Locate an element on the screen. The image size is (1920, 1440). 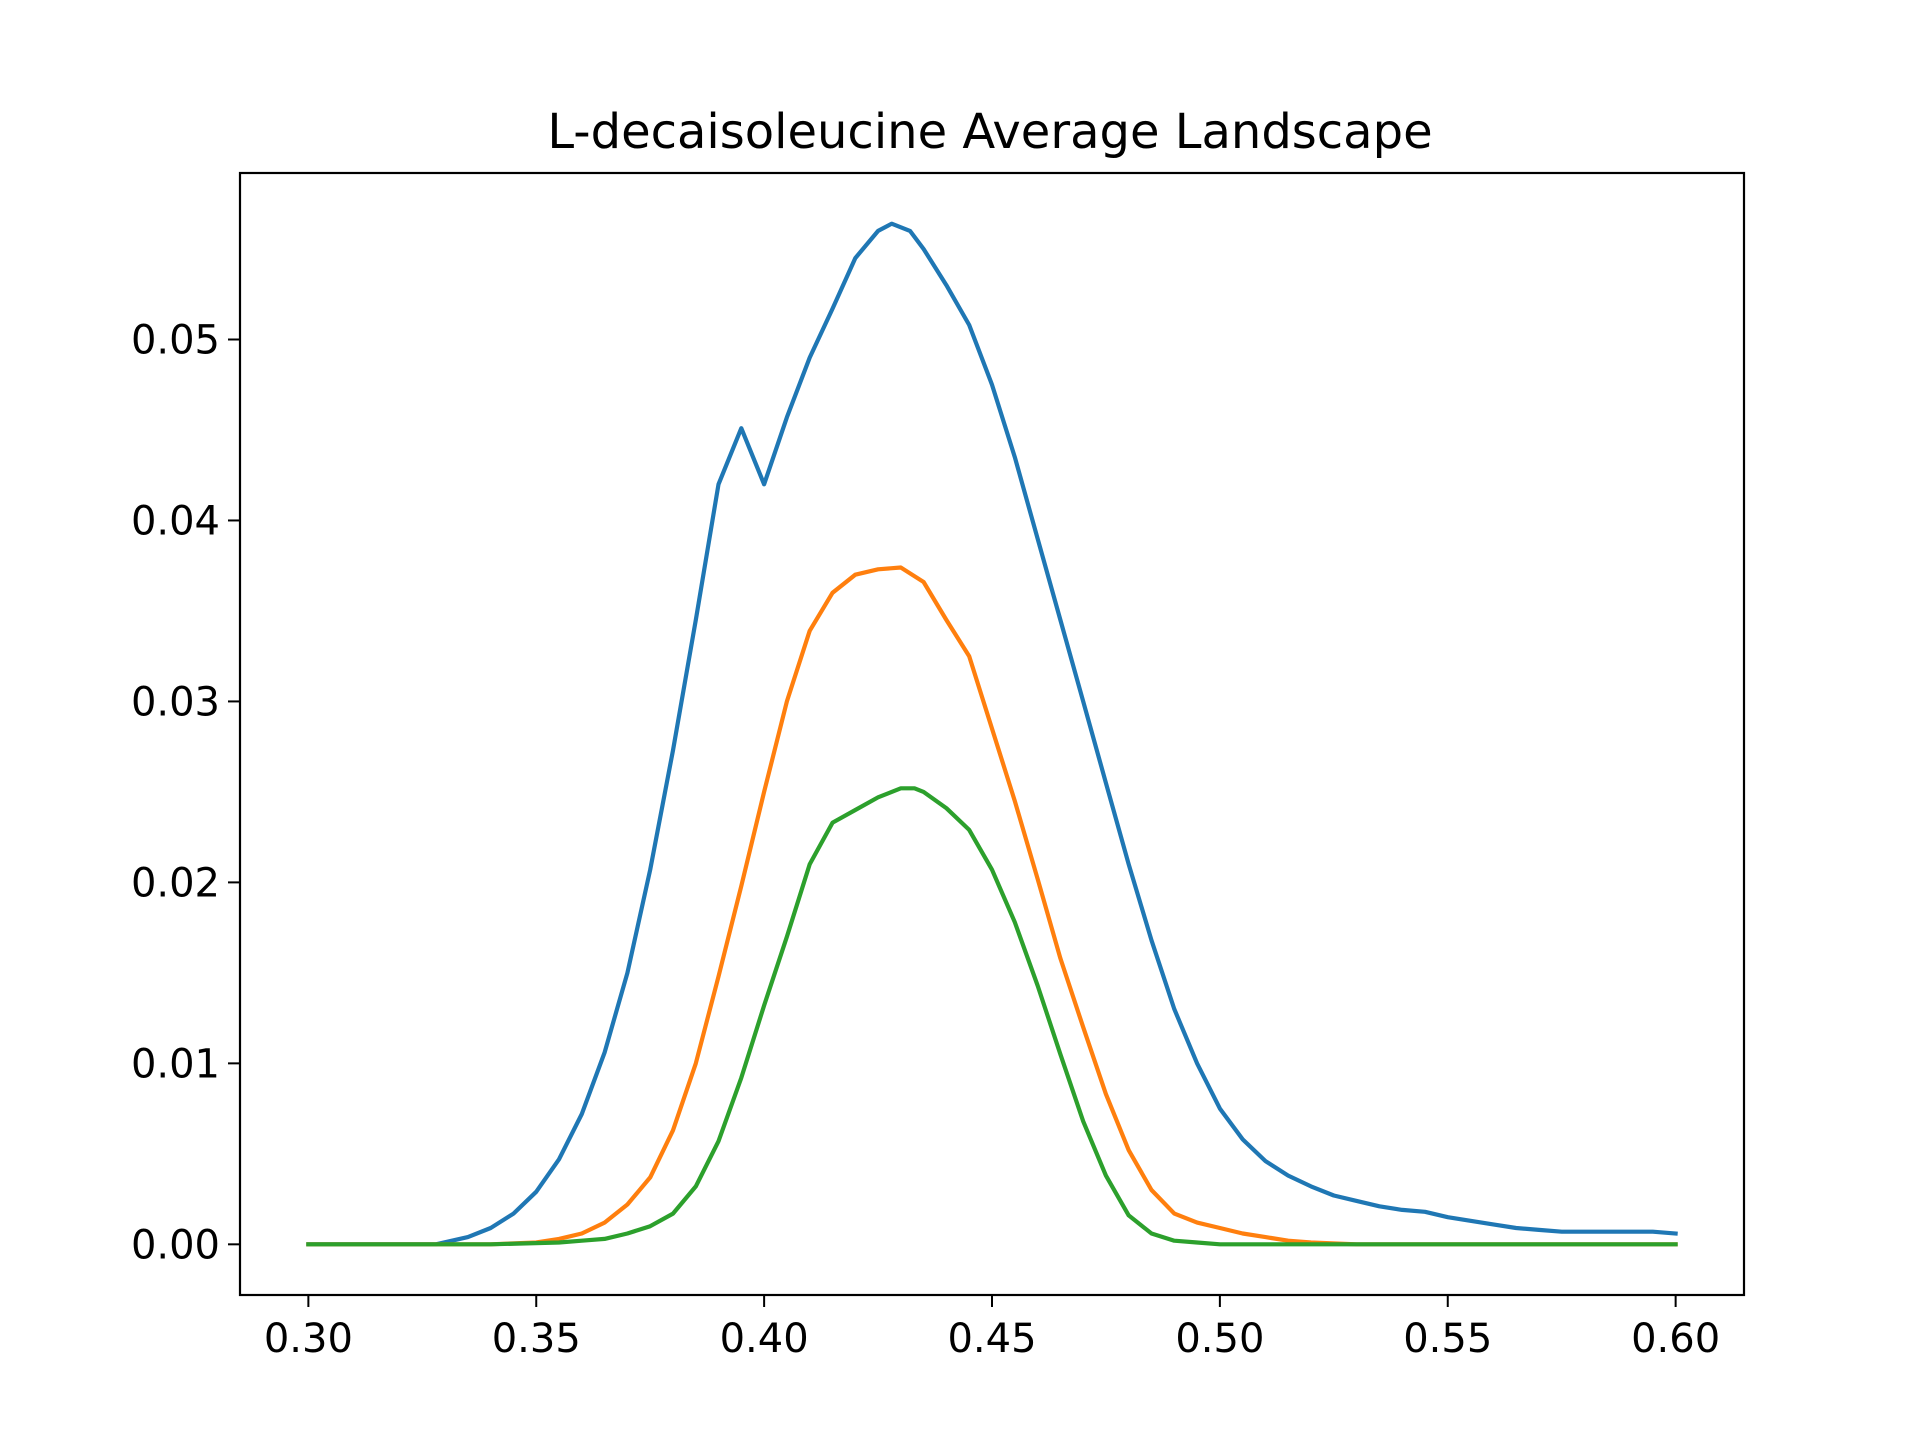
y-axis: 0.00 0.01 0.02 0.03 0.04 0.05 is located at coordinates (185, 792).